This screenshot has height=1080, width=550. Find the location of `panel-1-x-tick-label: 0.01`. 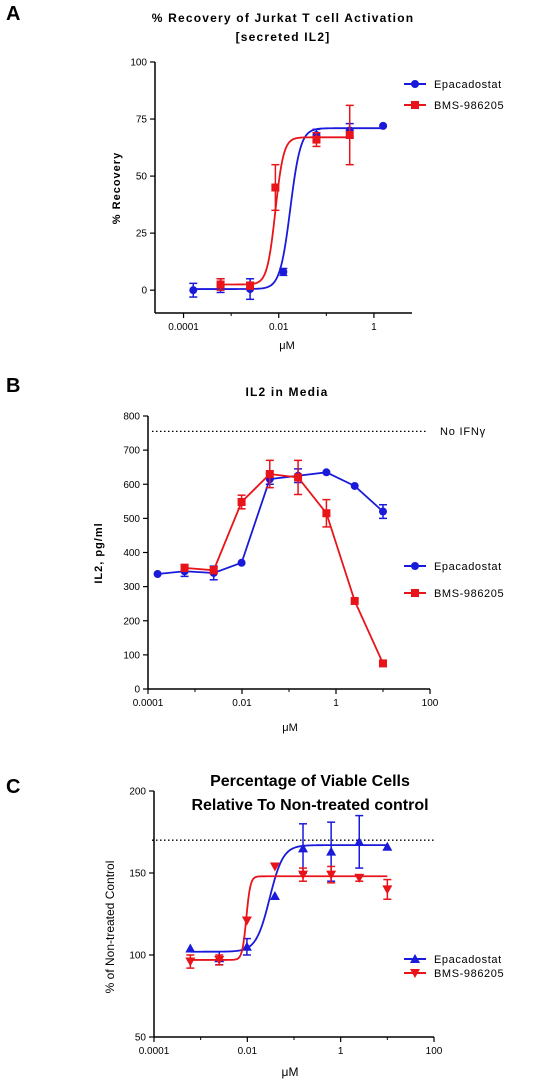

panel-1-x-tick-label: 0.01 is located at coordinates (242, 703).